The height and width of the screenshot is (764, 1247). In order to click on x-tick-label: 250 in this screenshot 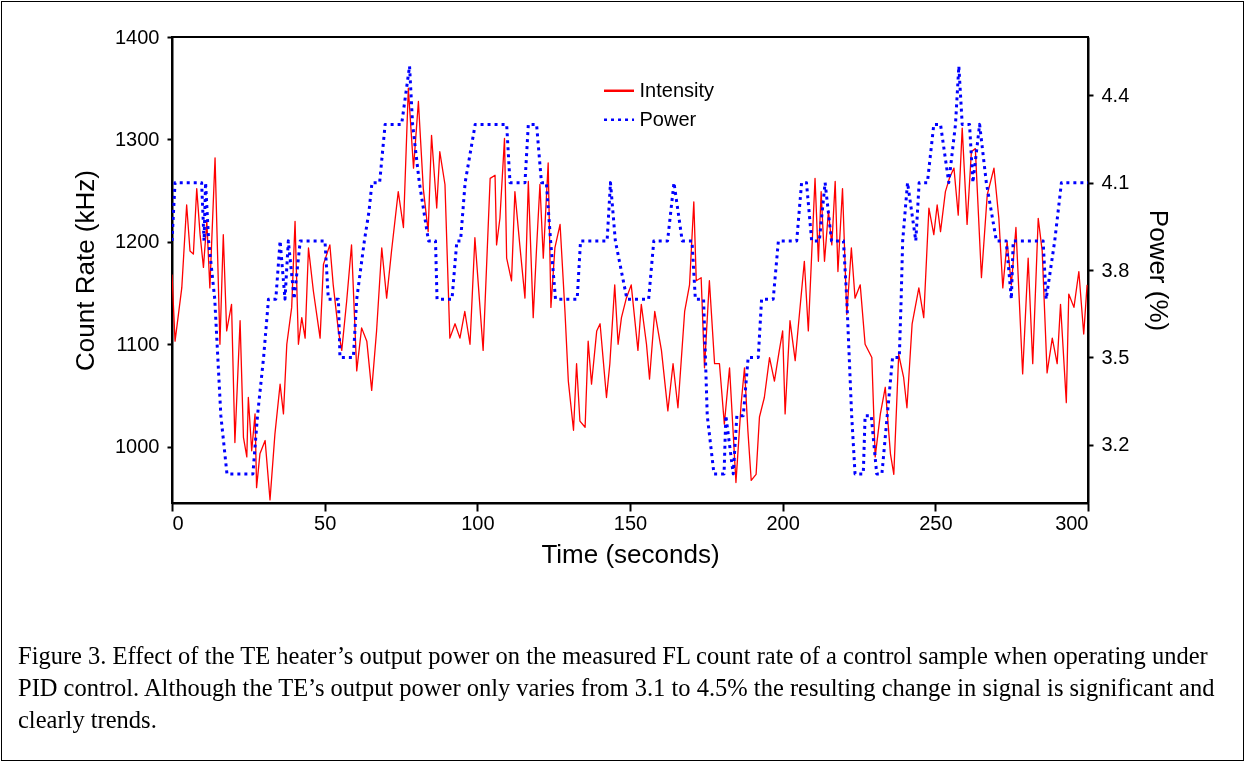, I will do `click(936, 522)`.